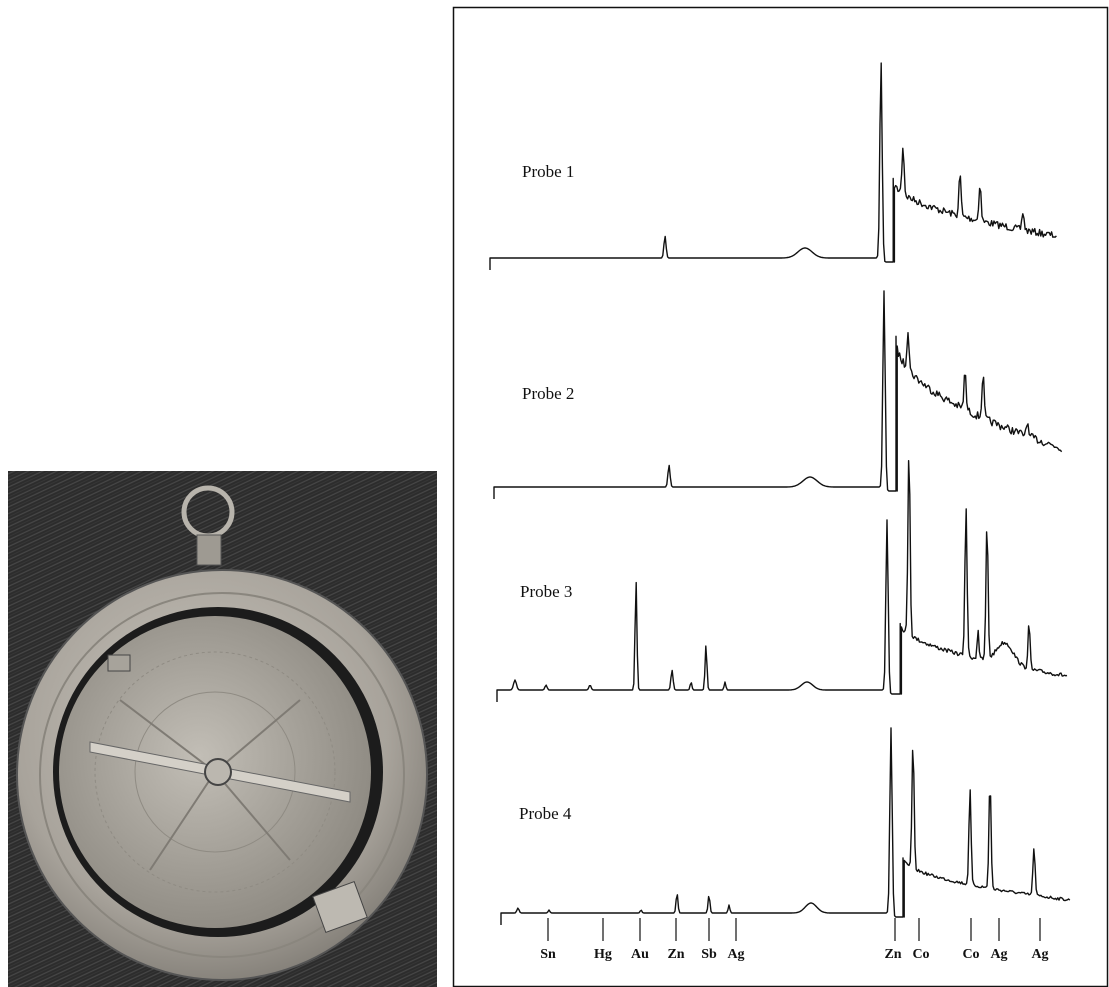 This screenshot has height=987, width=1109. What do you see at coordinates (548, 171) in the screenshot?
I see `probe-label: Probe 1` at bounding box center [548, 171].